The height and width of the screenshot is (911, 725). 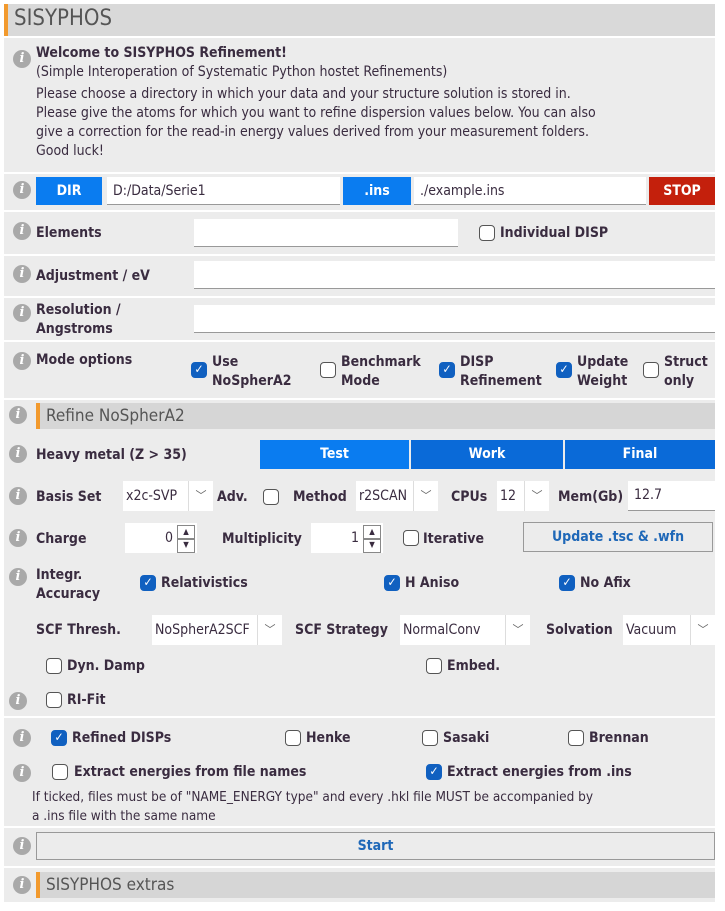 I want to click on update-tsc-button: Update .tsc & .wfn, so click(x=618, y=537).